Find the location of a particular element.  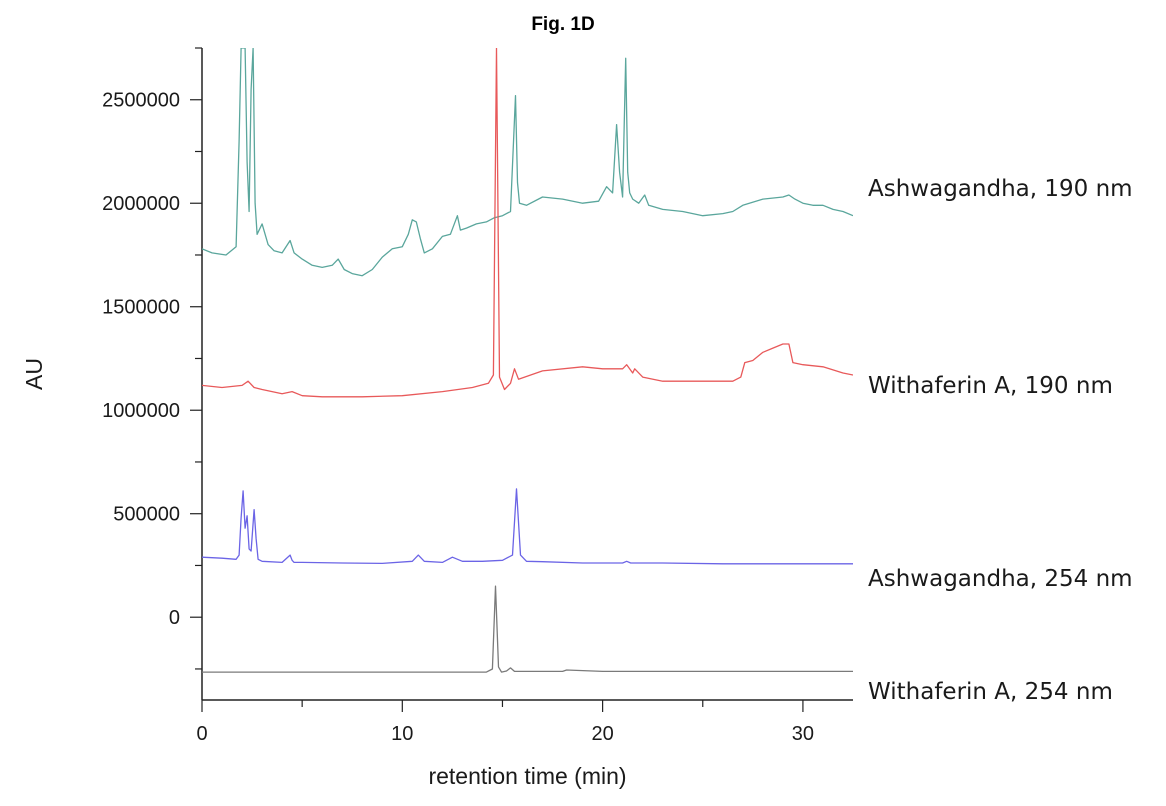

y-tick-label: 2000000 is located at coordinates (141, 204).